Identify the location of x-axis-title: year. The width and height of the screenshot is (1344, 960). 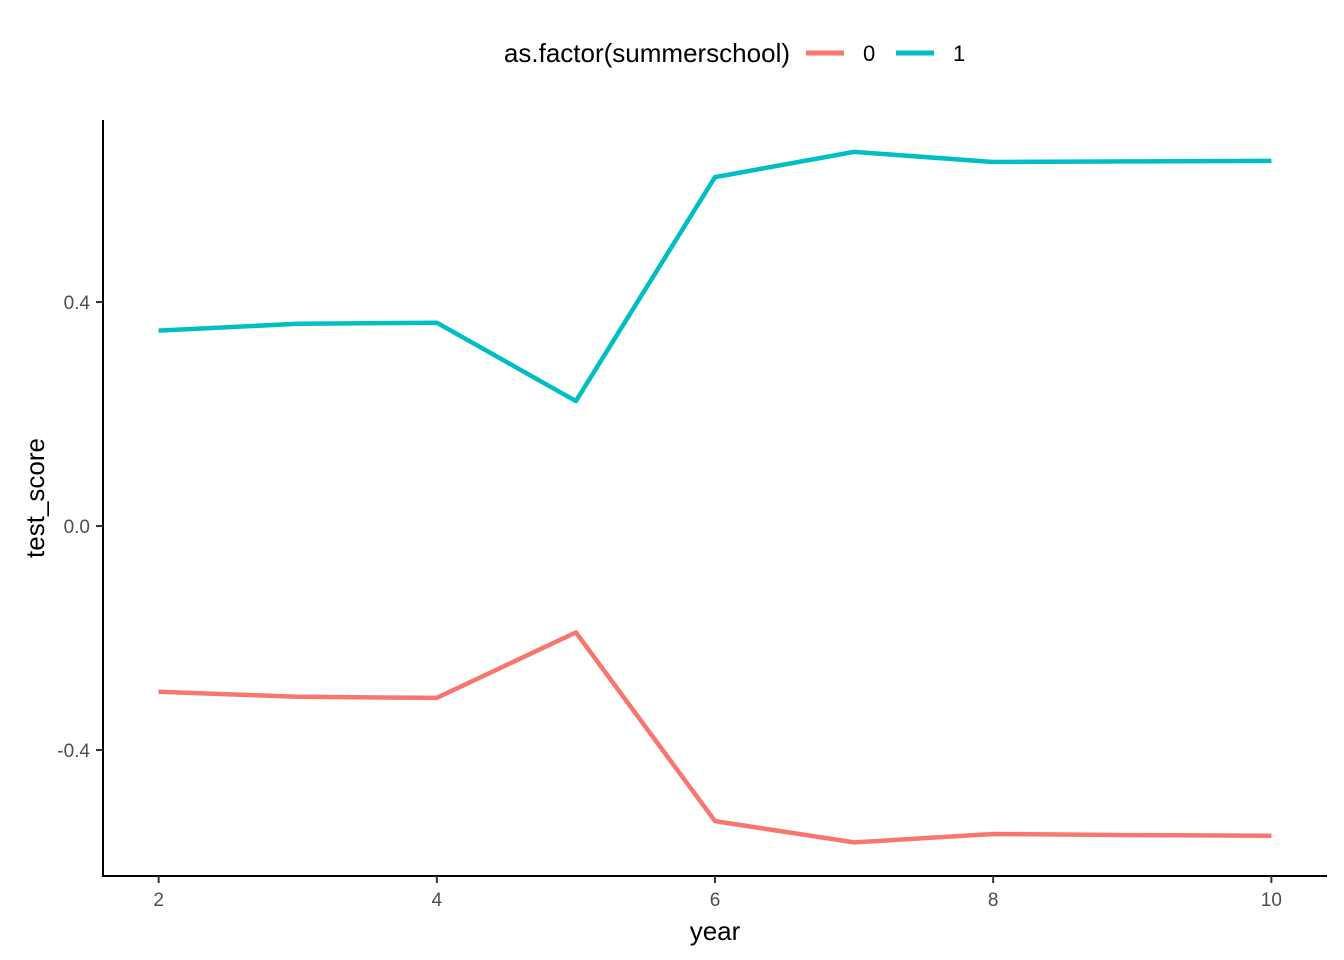
(715, 931).